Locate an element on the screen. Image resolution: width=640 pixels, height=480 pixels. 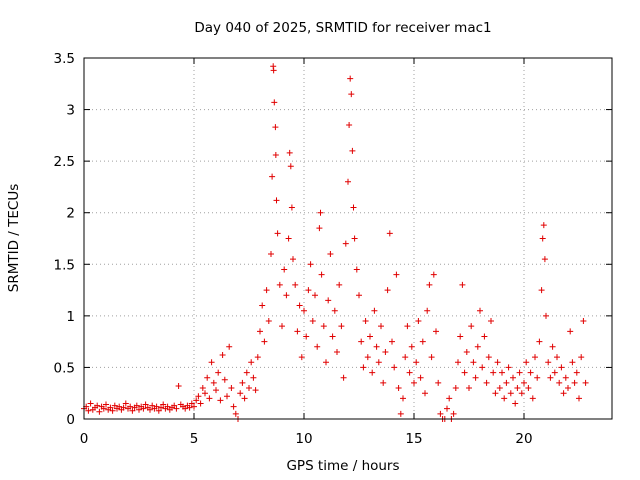
y-tick-label: 3 is located at coordinates (70, 111).